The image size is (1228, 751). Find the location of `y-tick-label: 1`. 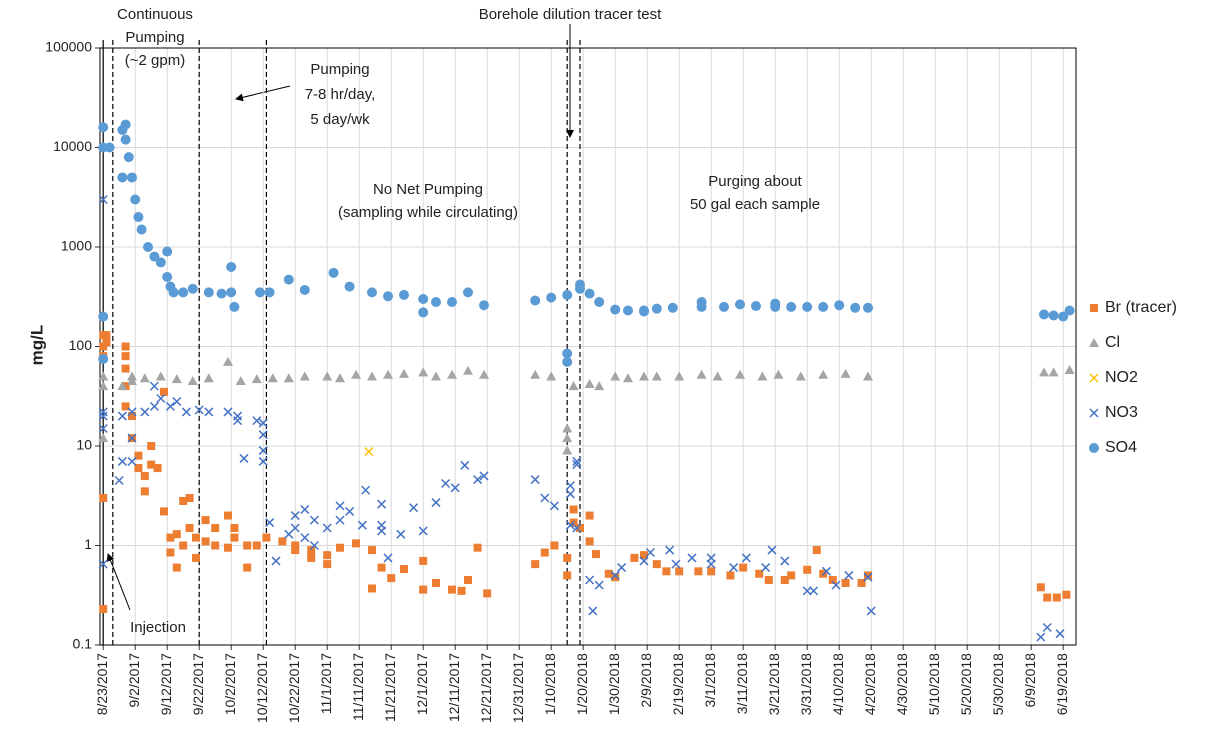

y-tick-label: 1 is located at coordinates (88, 544).